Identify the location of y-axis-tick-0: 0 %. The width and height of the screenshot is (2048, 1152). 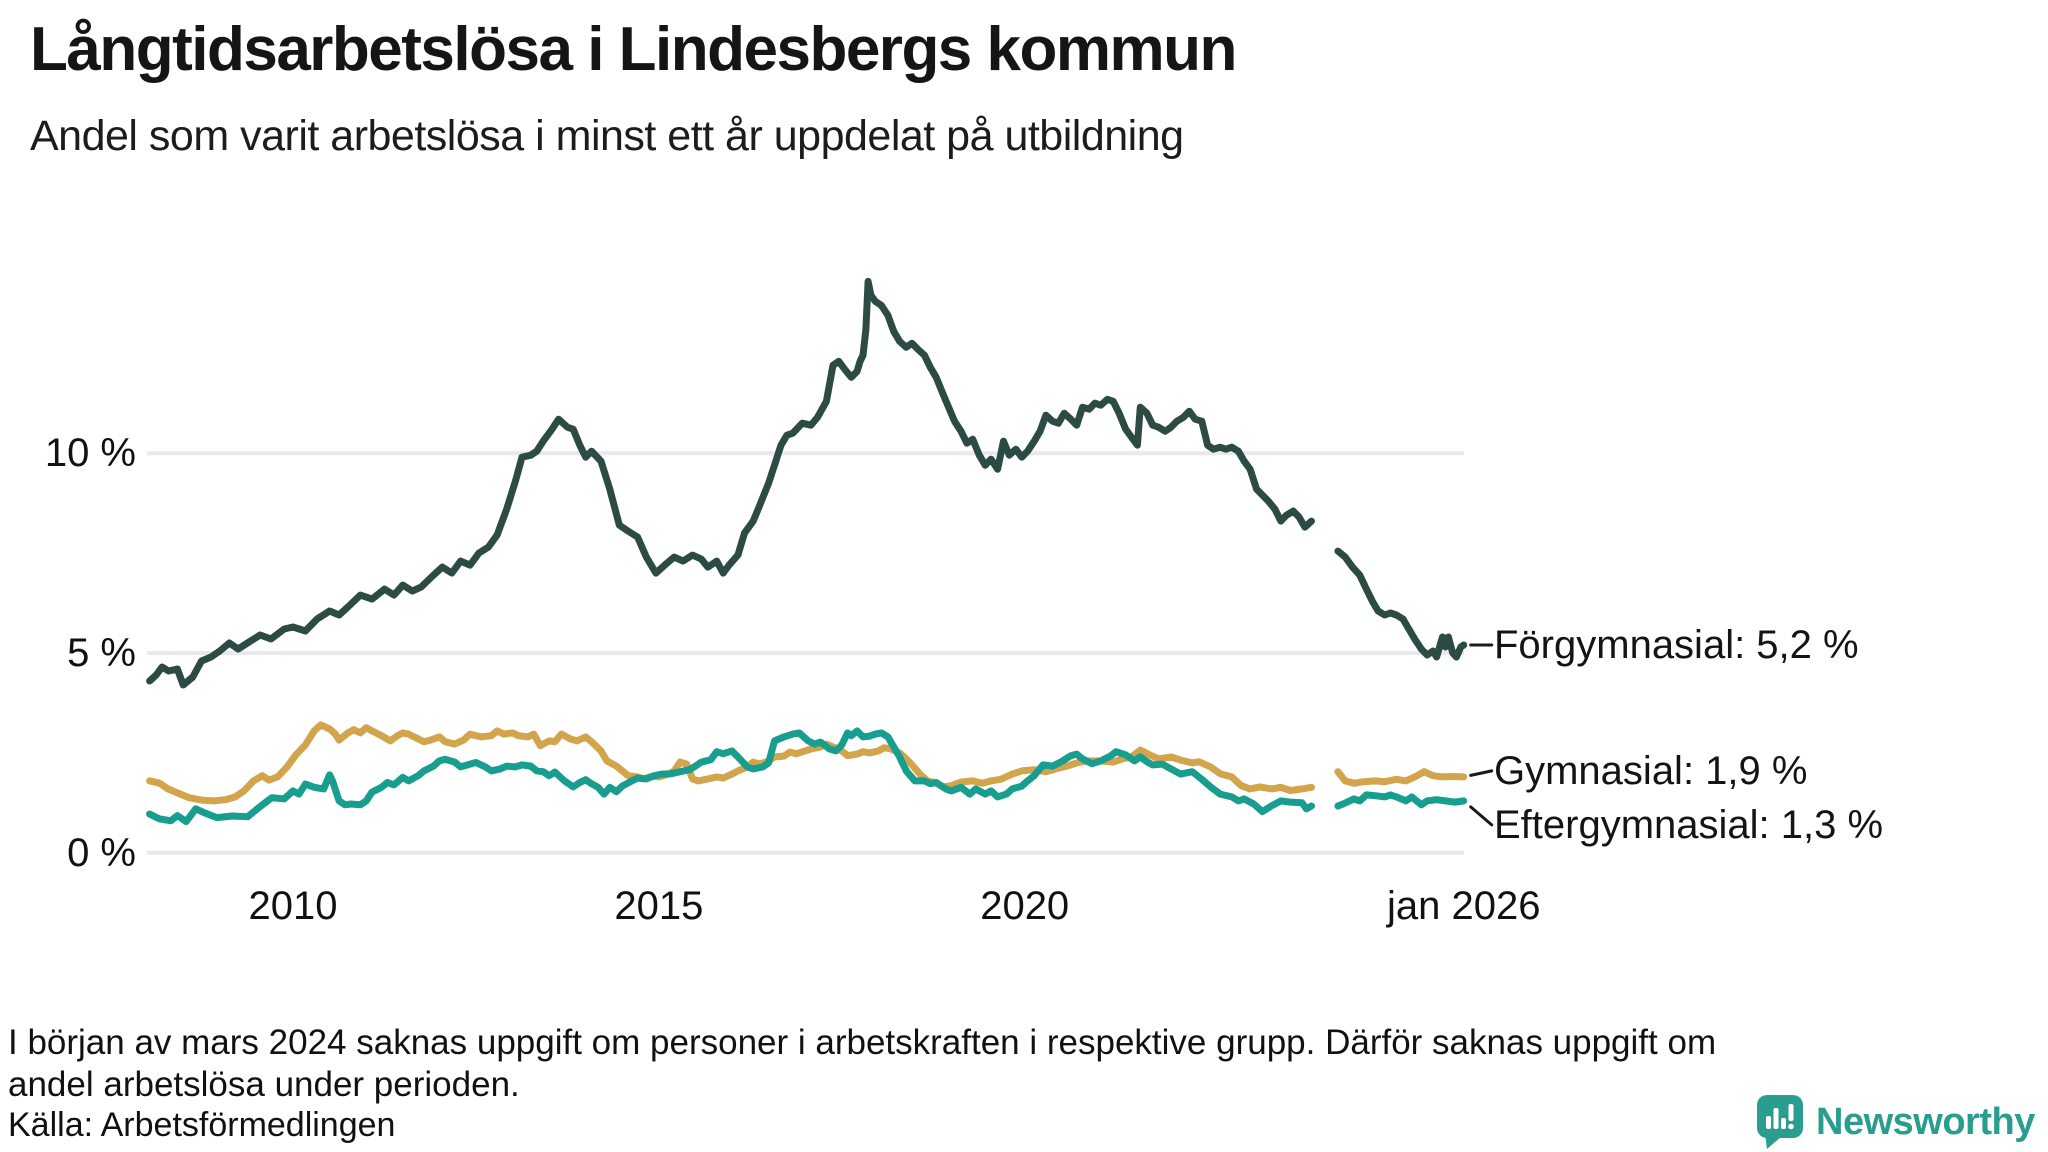
(101, 852).